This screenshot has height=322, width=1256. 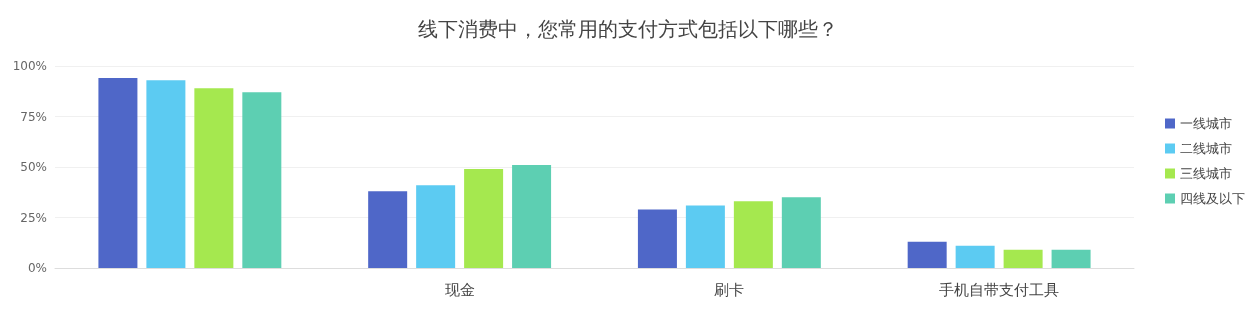 I want to click on legend-label: 三线城市, so click(x=1206, y=173).